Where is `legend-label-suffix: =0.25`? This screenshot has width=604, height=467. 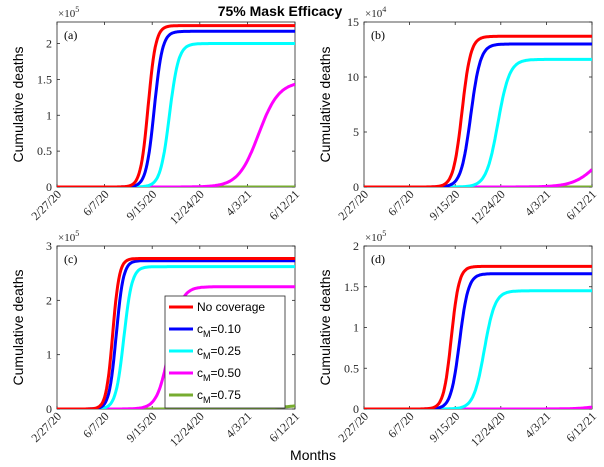
legend-label-suffix: =0.25 is located at coordinates (226, 351).